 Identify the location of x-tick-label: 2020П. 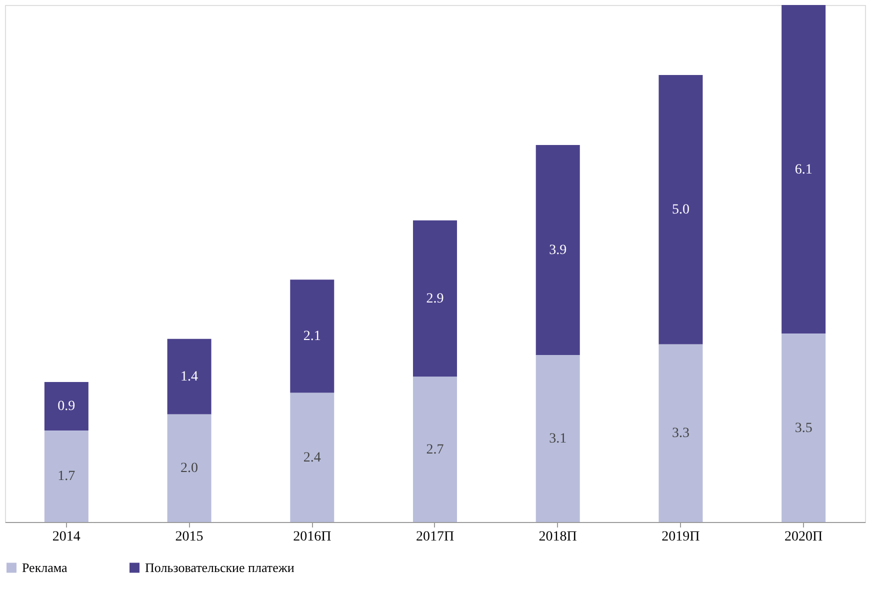
(803, 537).